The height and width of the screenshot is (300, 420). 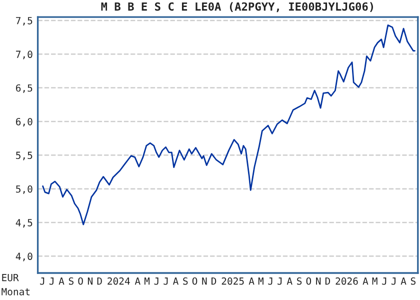 I want to click on y-tick-label: 7,0, so click(x=24, y=55).